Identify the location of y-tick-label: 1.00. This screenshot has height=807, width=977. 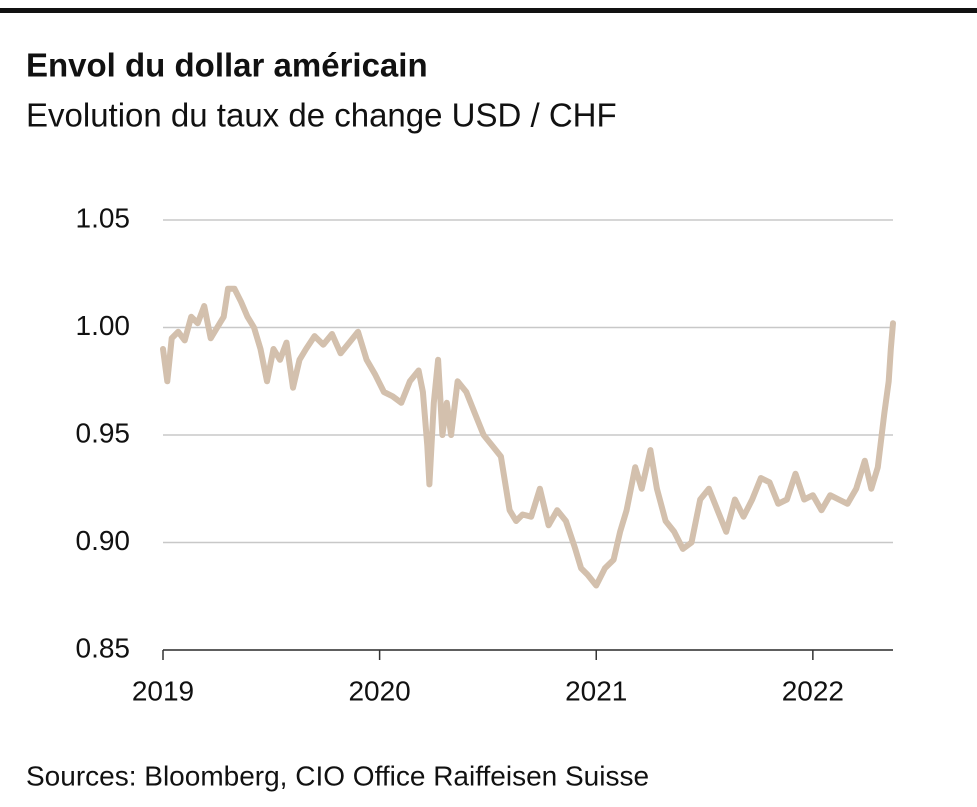
(103, 325).